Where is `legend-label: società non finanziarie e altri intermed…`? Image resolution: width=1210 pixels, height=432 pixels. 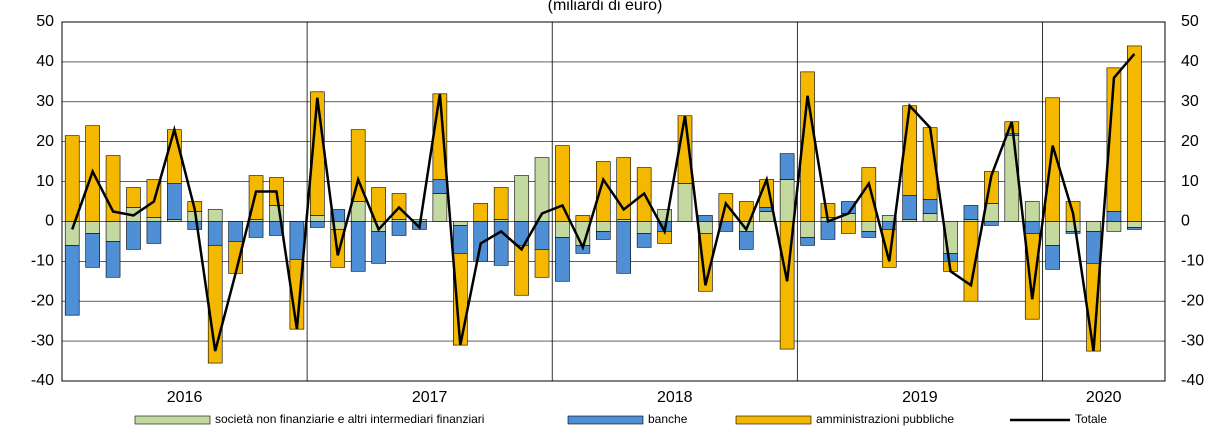
legend-label: società non finanziarie e altri intermed… is located at coordinates (349, 419).